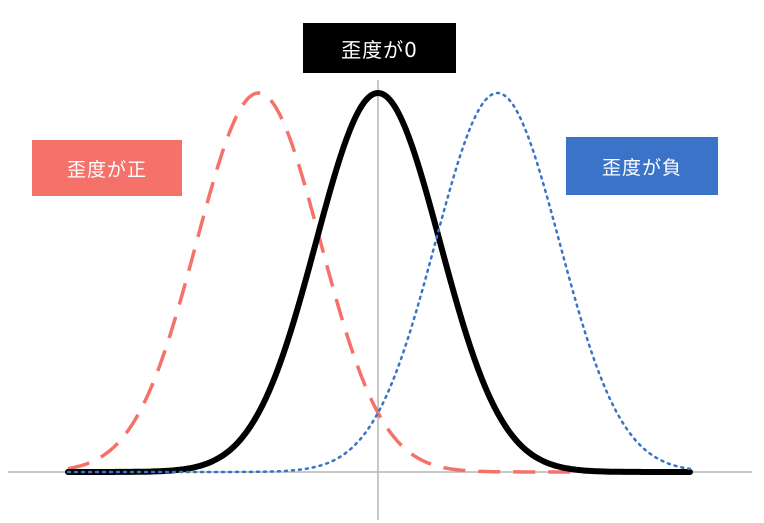 Image resolution: width=764 pixels, height=523 pixels. I want to click on positive-skew-label: 歪度が正, so click(107, 168).